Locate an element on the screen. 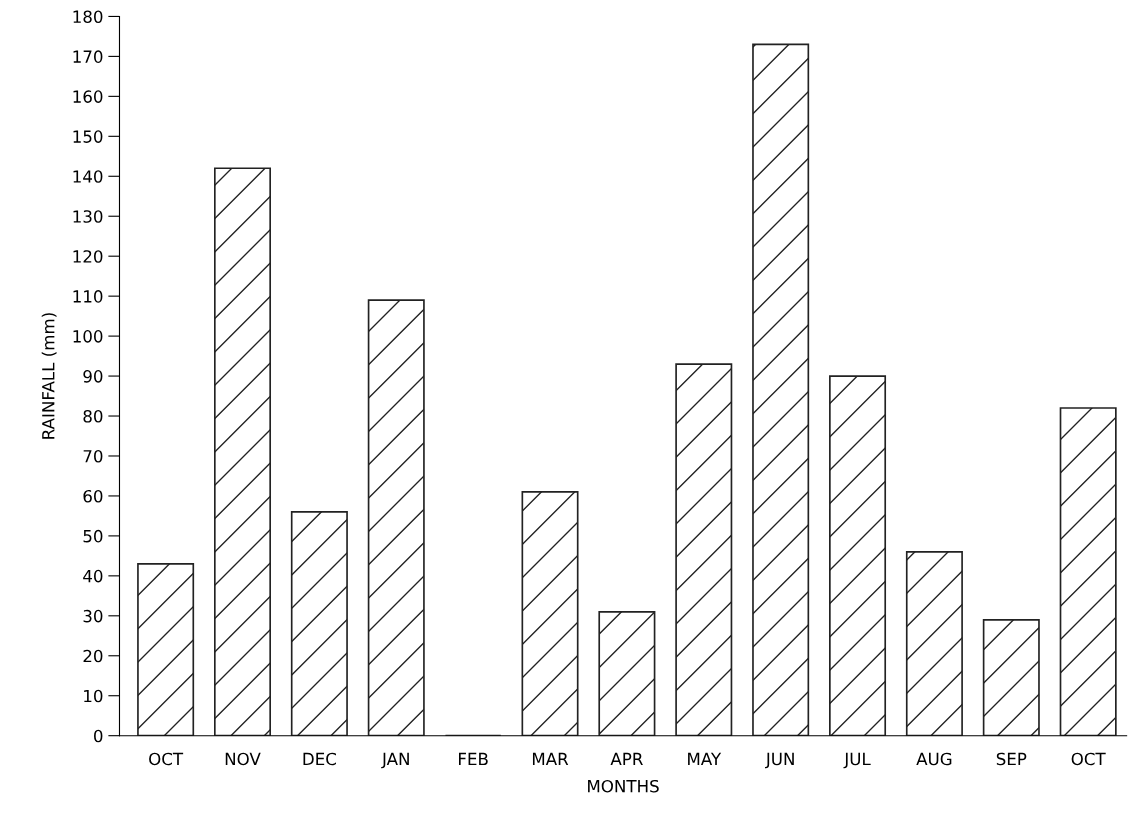 Image resolution: width=1138 pixels, height=822 pixels. y-tick-label: 70 is located at coordinates (93, 456).